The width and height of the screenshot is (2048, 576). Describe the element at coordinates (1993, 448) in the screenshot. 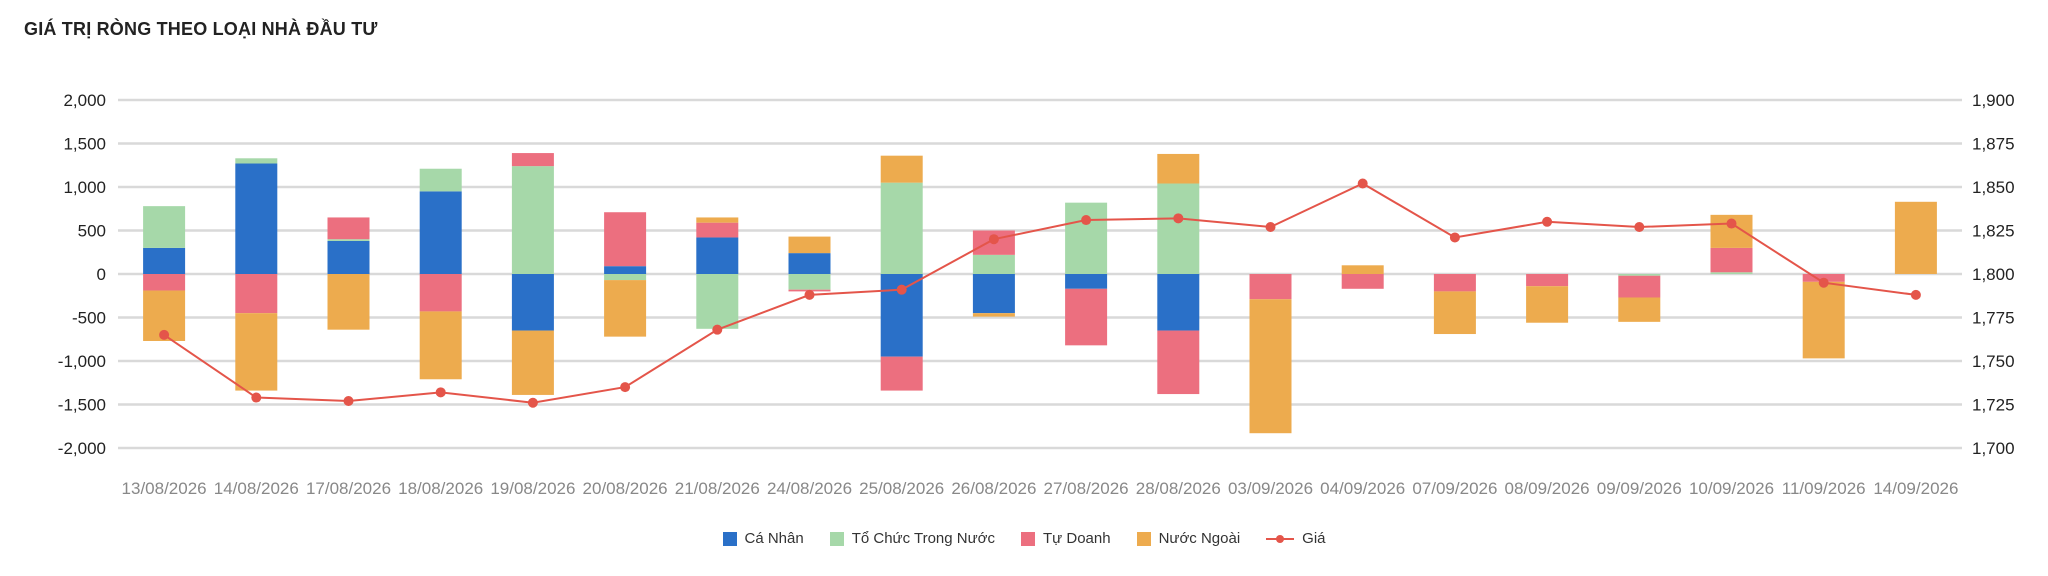

I see `y-right-tick-label: 1,700` at that location.